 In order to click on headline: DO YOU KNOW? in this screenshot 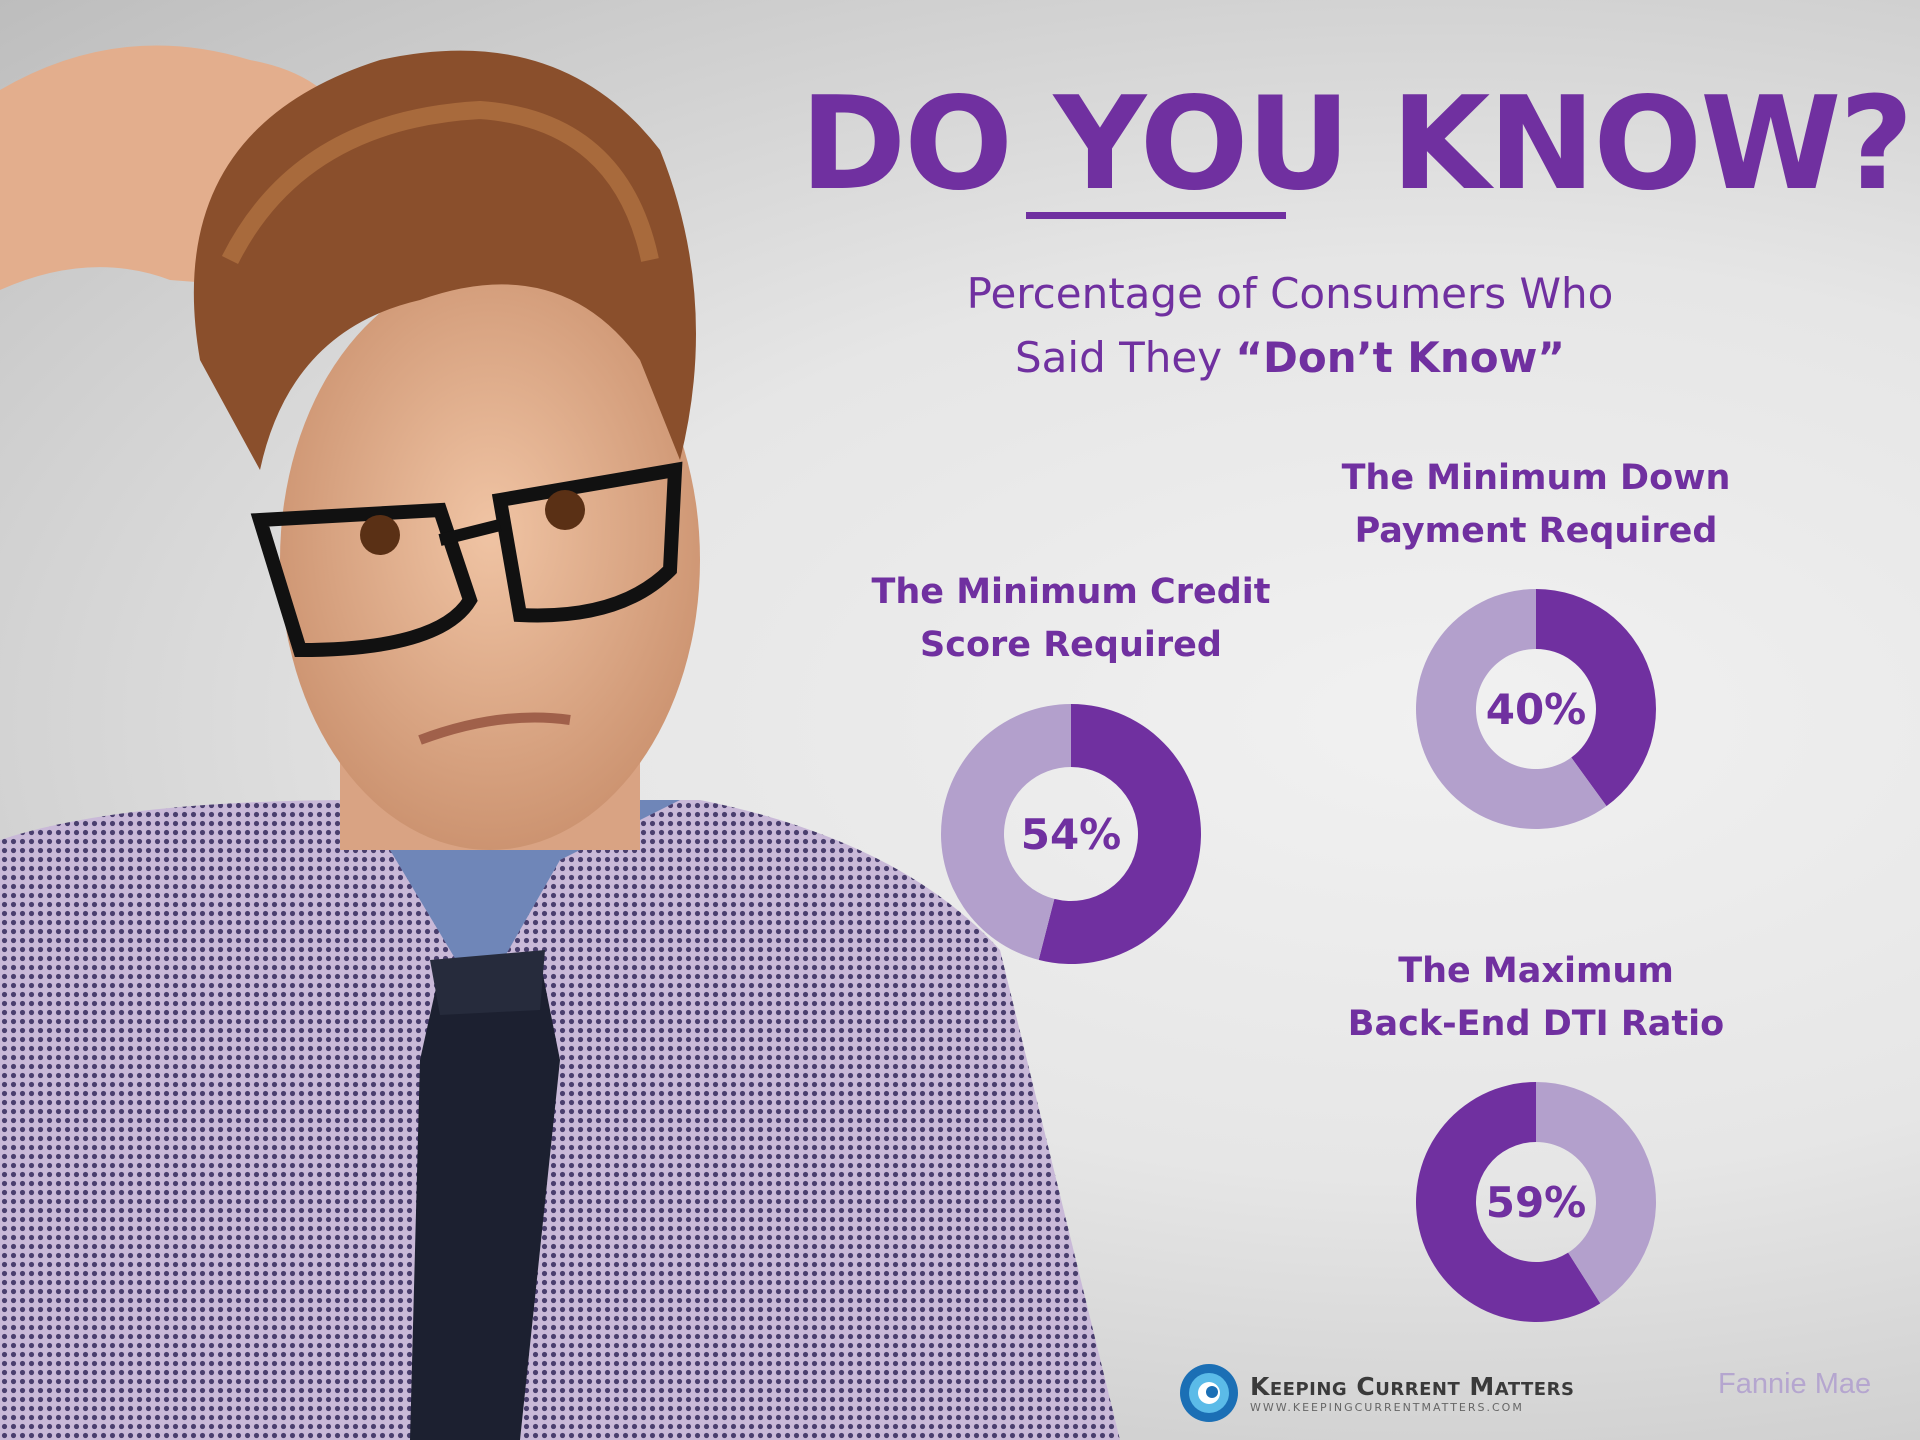, I will do `click(1357, 144)`.